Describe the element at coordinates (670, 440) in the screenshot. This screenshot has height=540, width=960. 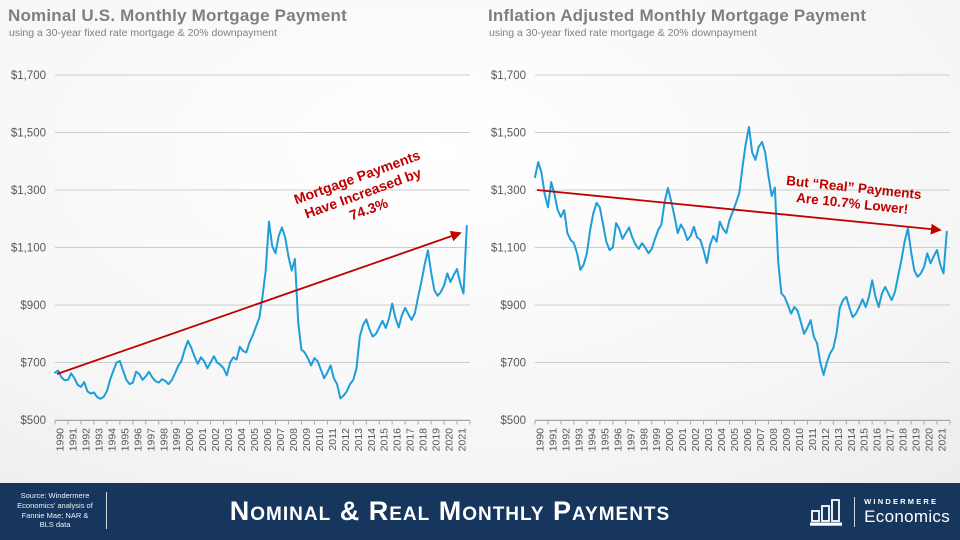
I see `x-tick-label: 2000` at that location.